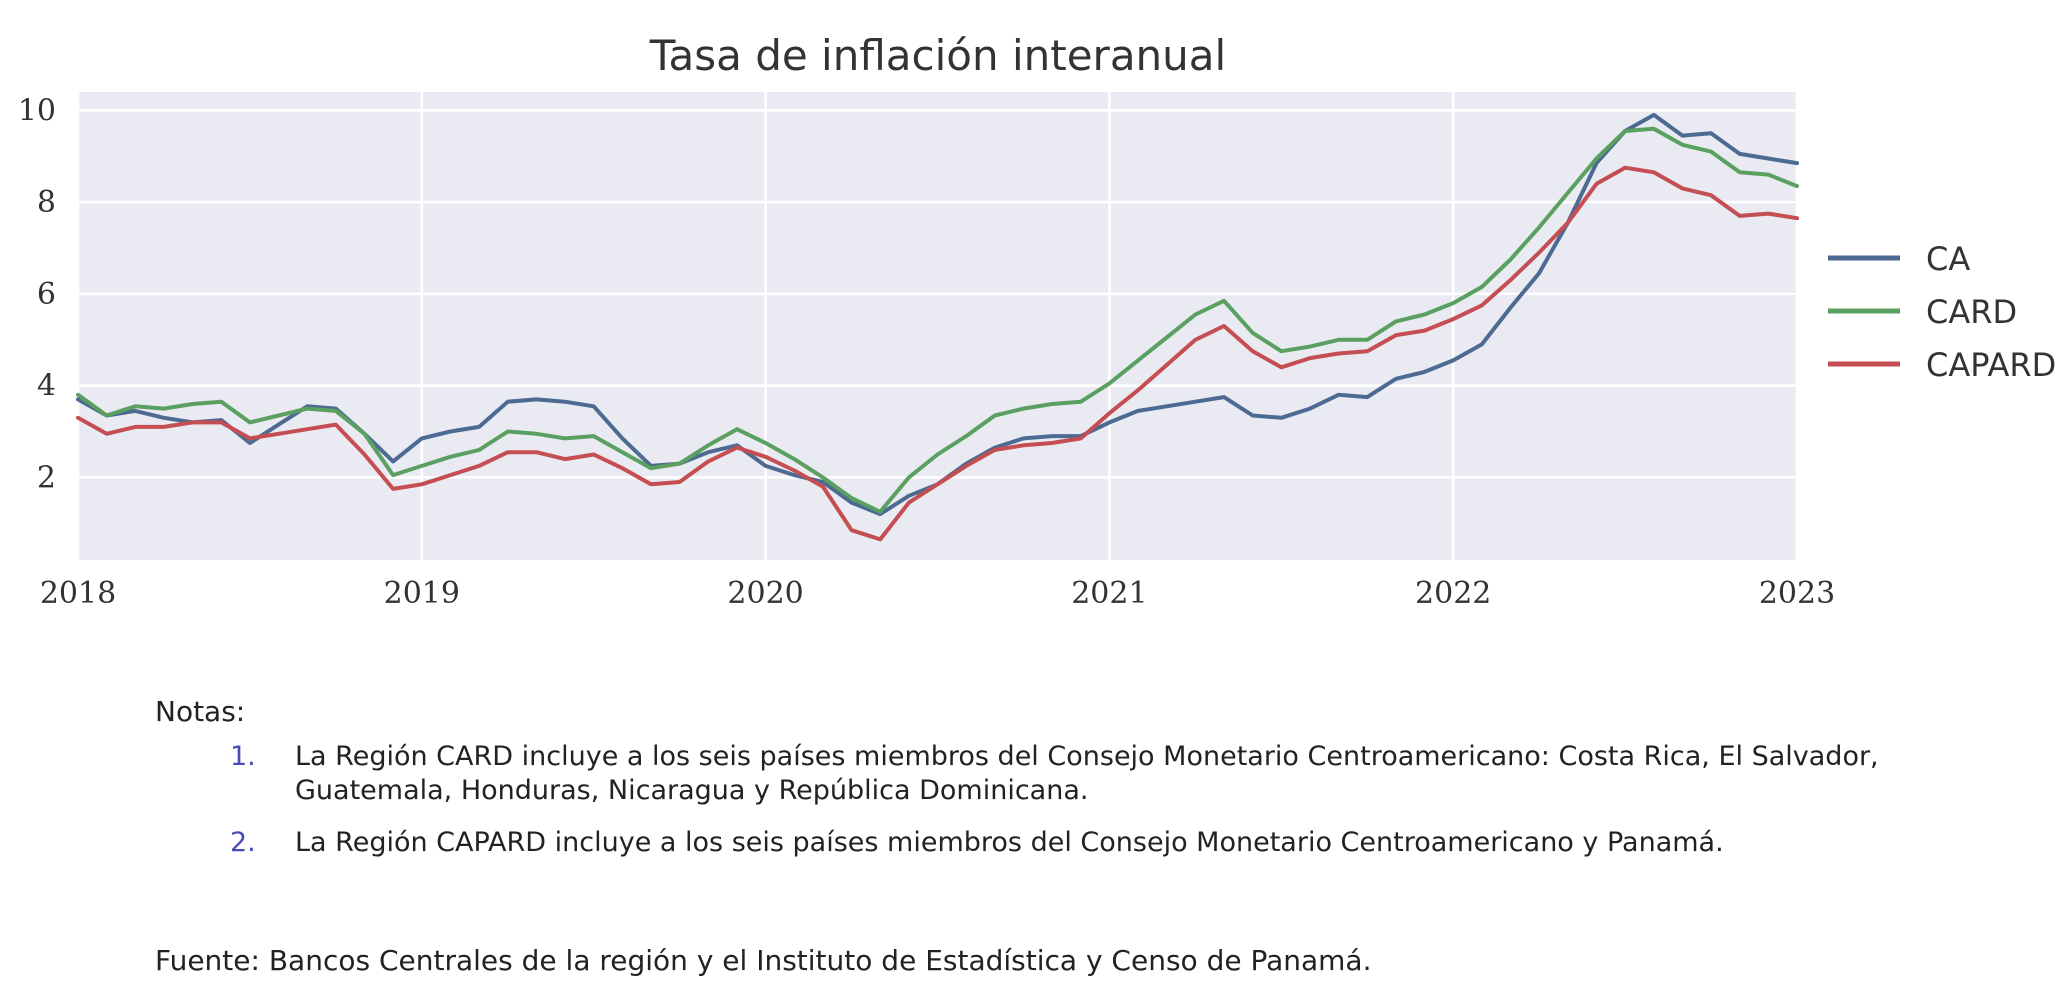 Image resolution: width=2061 pixels, height=997 pixels. What do you see at coordinates (1948, 259) in the screenshot?
I see `legend-label-ca: CA` at bounding box center [1948, 259].